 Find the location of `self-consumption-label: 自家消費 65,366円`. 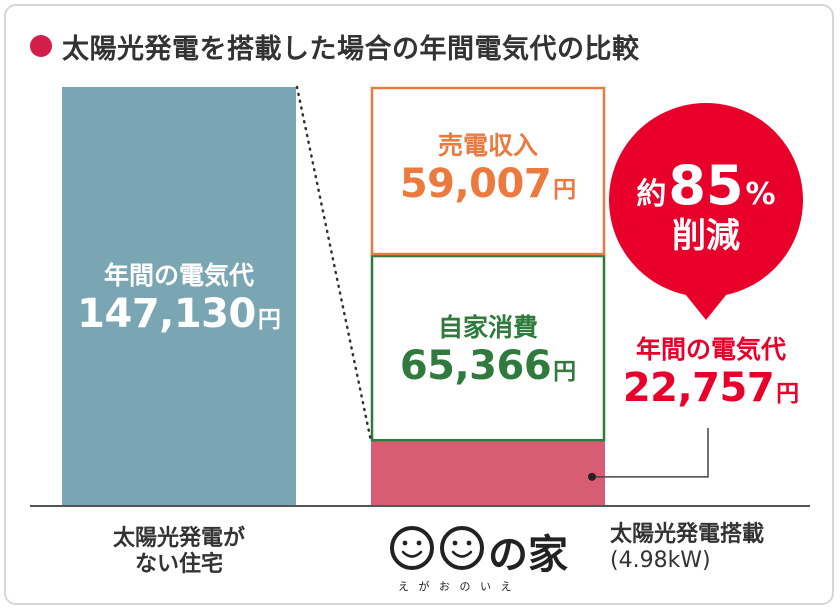

self-consumption-label: 自家消費 65,366円 is located at coordinates (488, 351).